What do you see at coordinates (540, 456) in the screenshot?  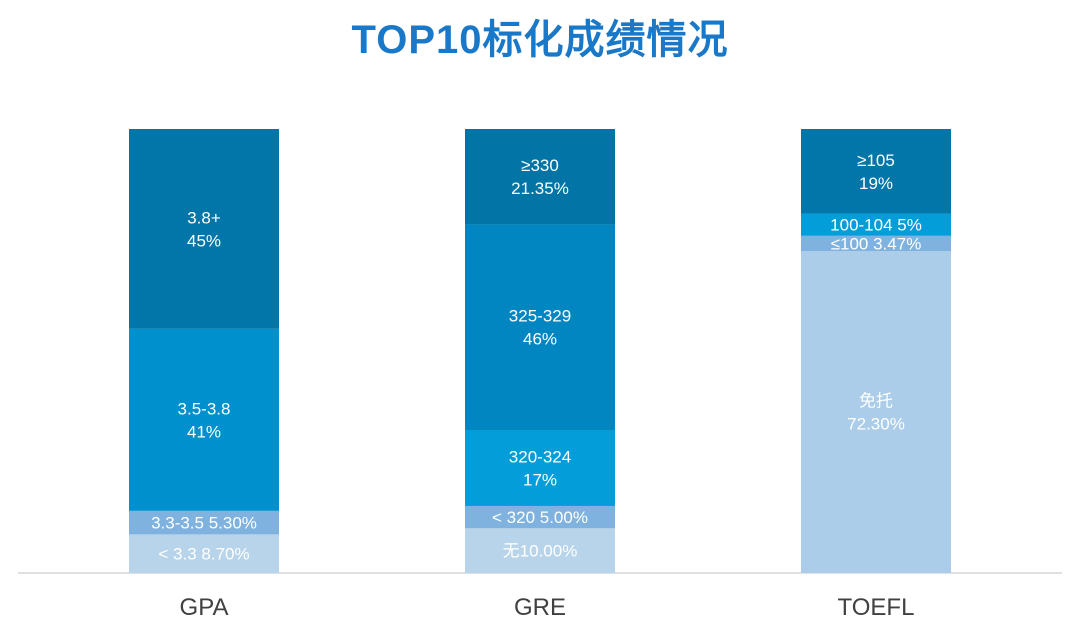 I see `data-label-gre-2-0: 320-324` at bounding box center [540, 456].